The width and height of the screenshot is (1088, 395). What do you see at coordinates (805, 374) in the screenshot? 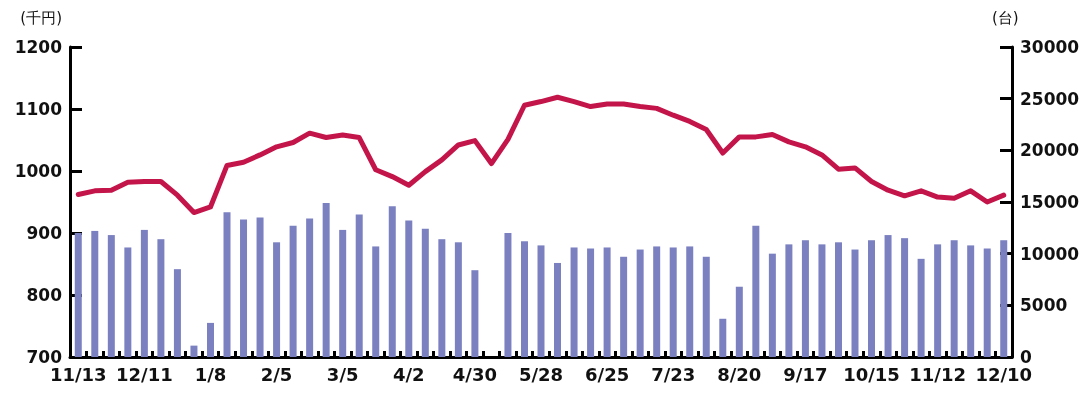
I see `x-tick-label: 9/17` at bounding box center [805, 374].